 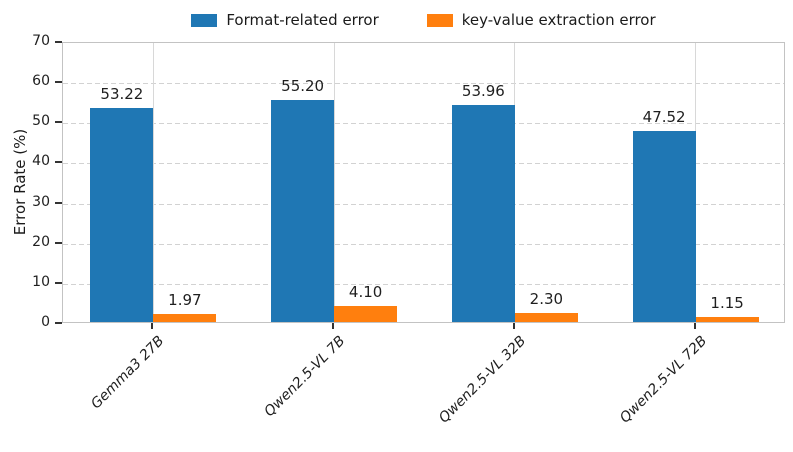 I want to click on x-category-label: Qwen2.5-VL 32B, so click(x=482, y=380).